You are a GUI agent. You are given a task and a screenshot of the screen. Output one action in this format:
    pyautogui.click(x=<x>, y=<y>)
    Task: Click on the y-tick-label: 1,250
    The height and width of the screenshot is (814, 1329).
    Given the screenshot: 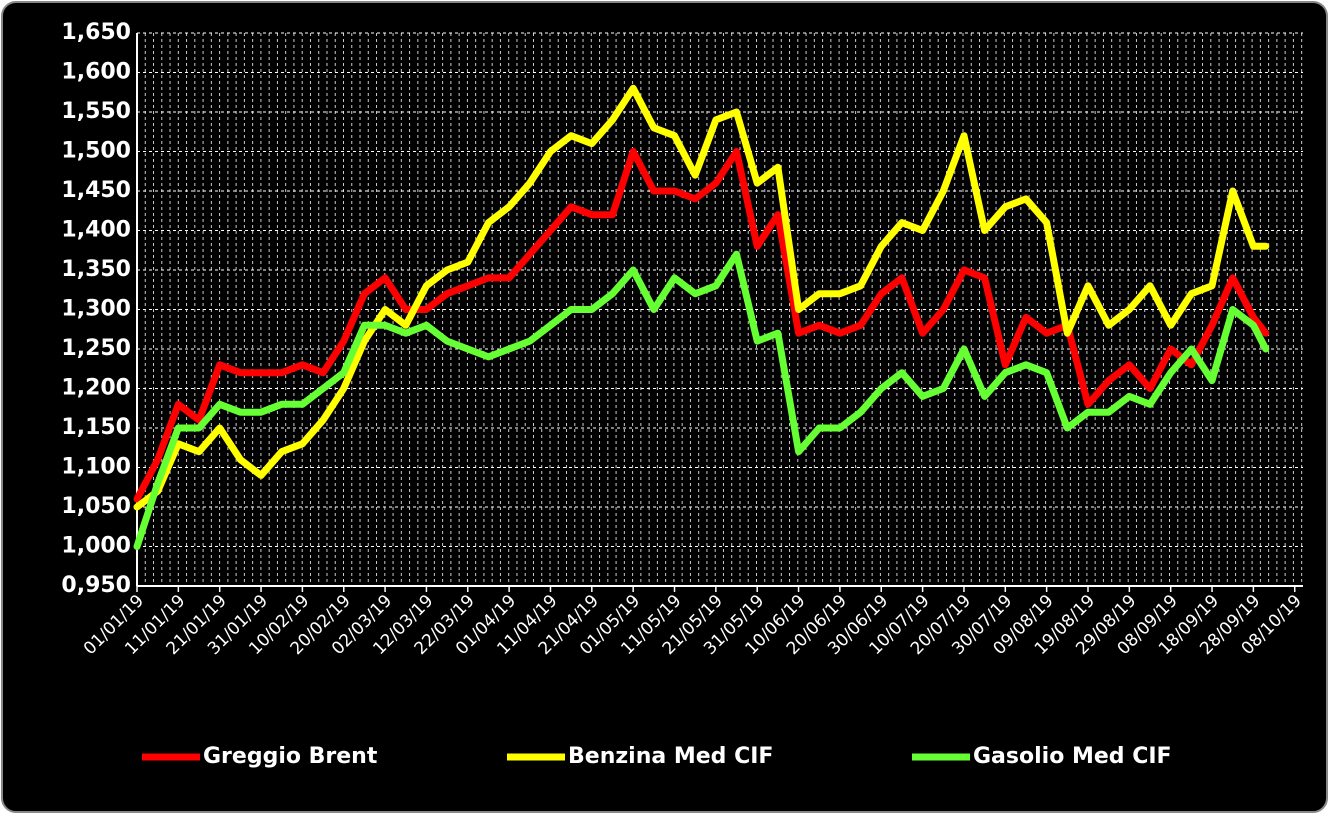 What is the action you would take?
    pyautogui.click(x=96, y=348)
    